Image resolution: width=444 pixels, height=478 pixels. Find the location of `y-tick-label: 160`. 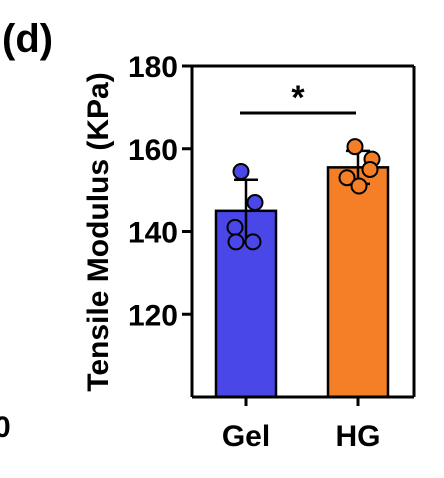

y-tick-label: 160 is located at coordinates (153, 150).